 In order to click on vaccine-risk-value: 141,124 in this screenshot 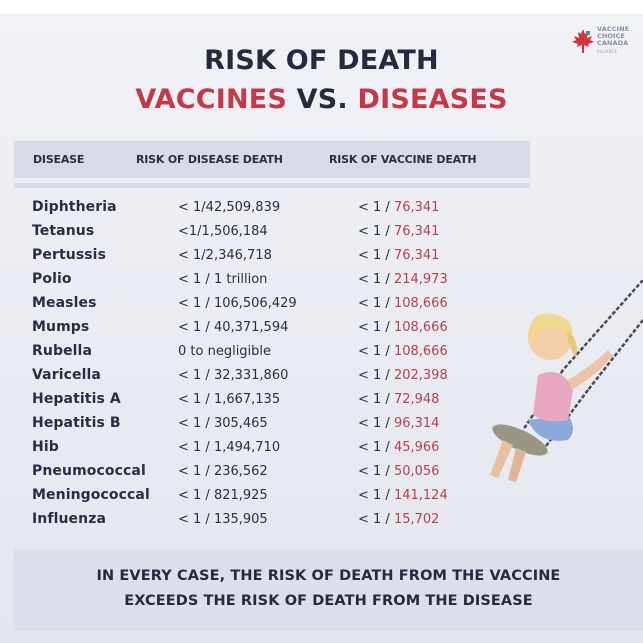, I will do `click(420, 495)`.